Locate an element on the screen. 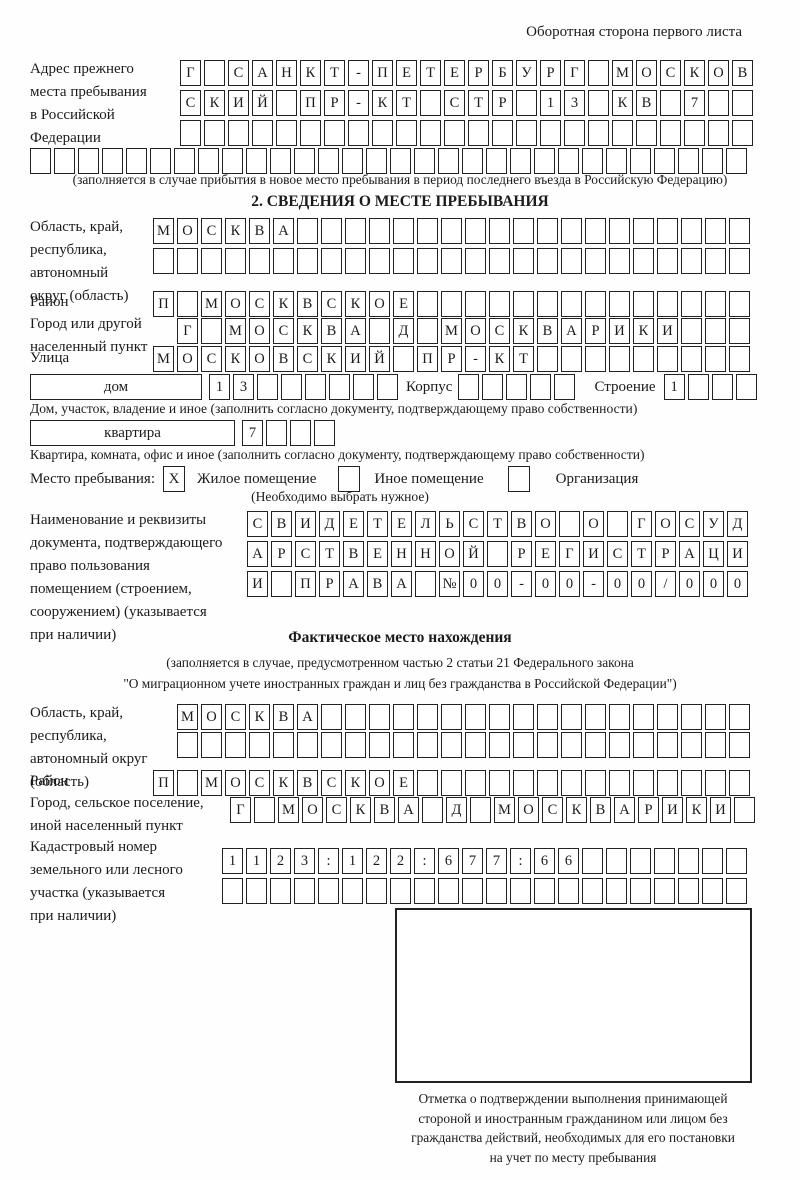  char-cell: № is located at coordinates (449, 584).